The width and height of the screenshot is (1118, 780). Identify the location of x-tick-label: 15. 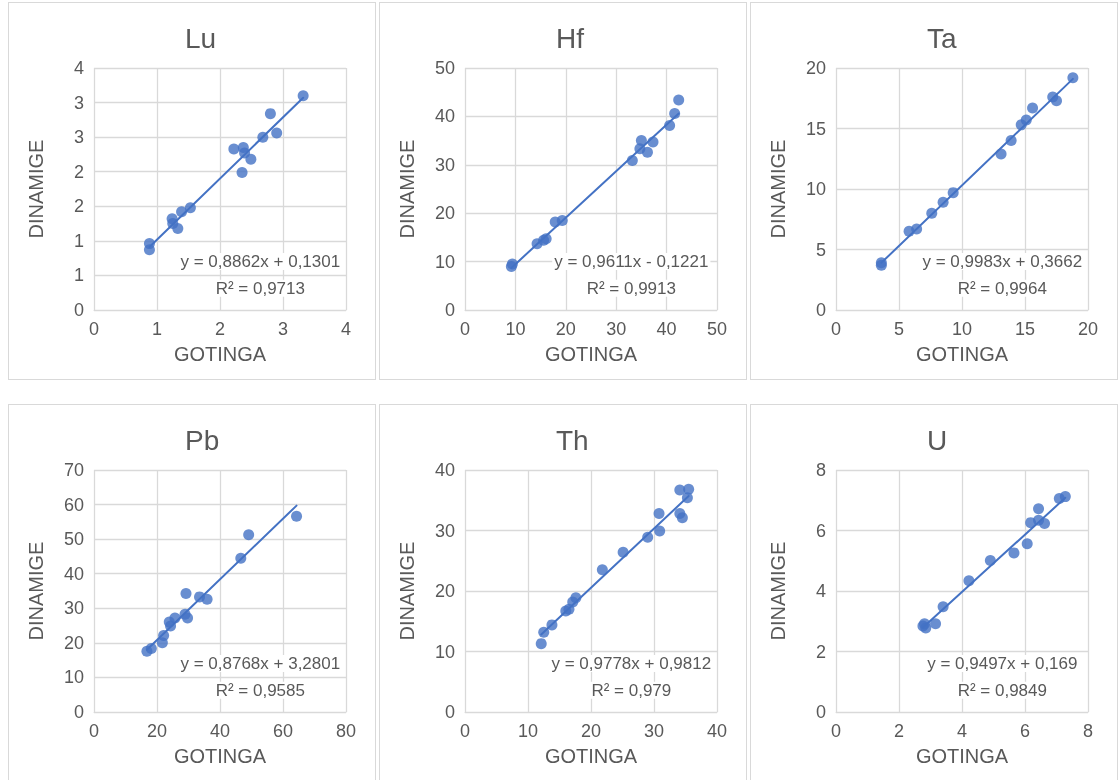
(1025, 329).